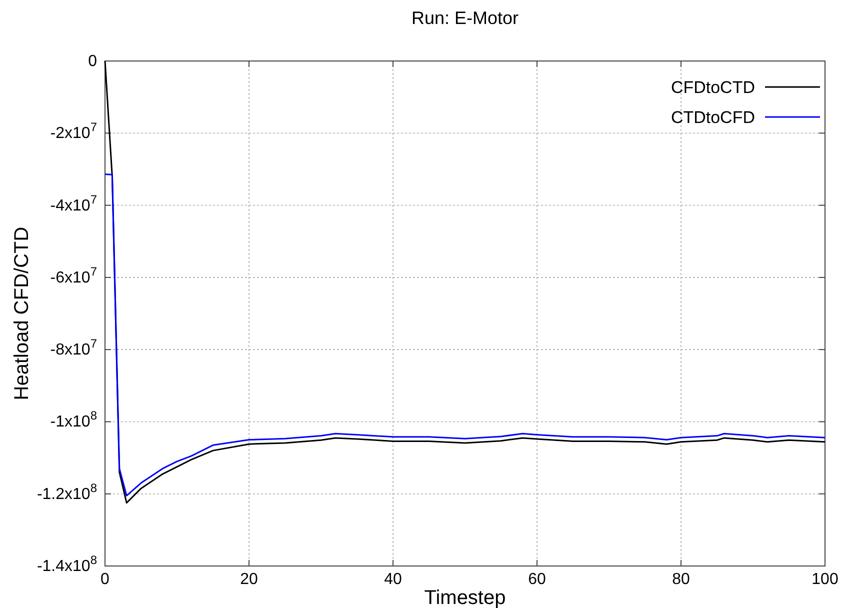 This screenshot has height=608, width=848. Describe the element at coordinates (249, 579) in the screenshot. I see `x-tick-label: 20` at that location.